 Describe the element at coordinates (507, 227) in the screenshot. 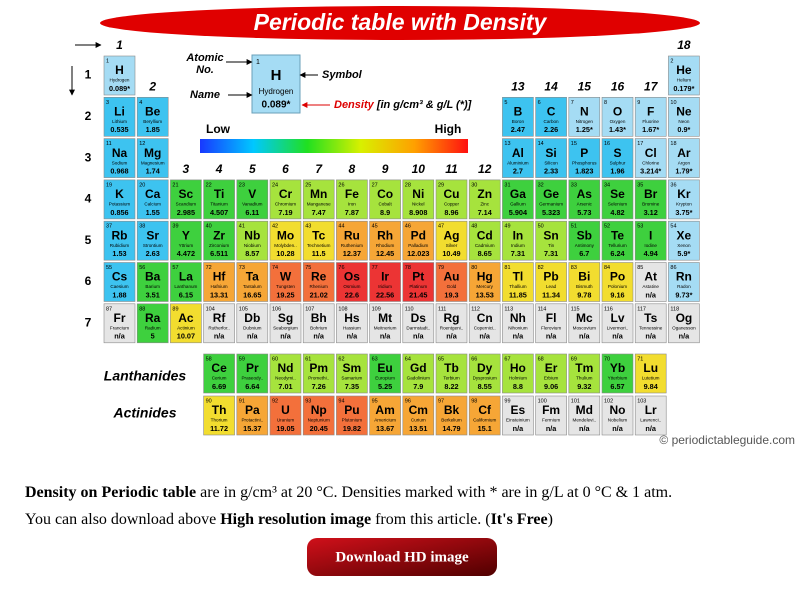

I see `atomic-number: 49` at that location.